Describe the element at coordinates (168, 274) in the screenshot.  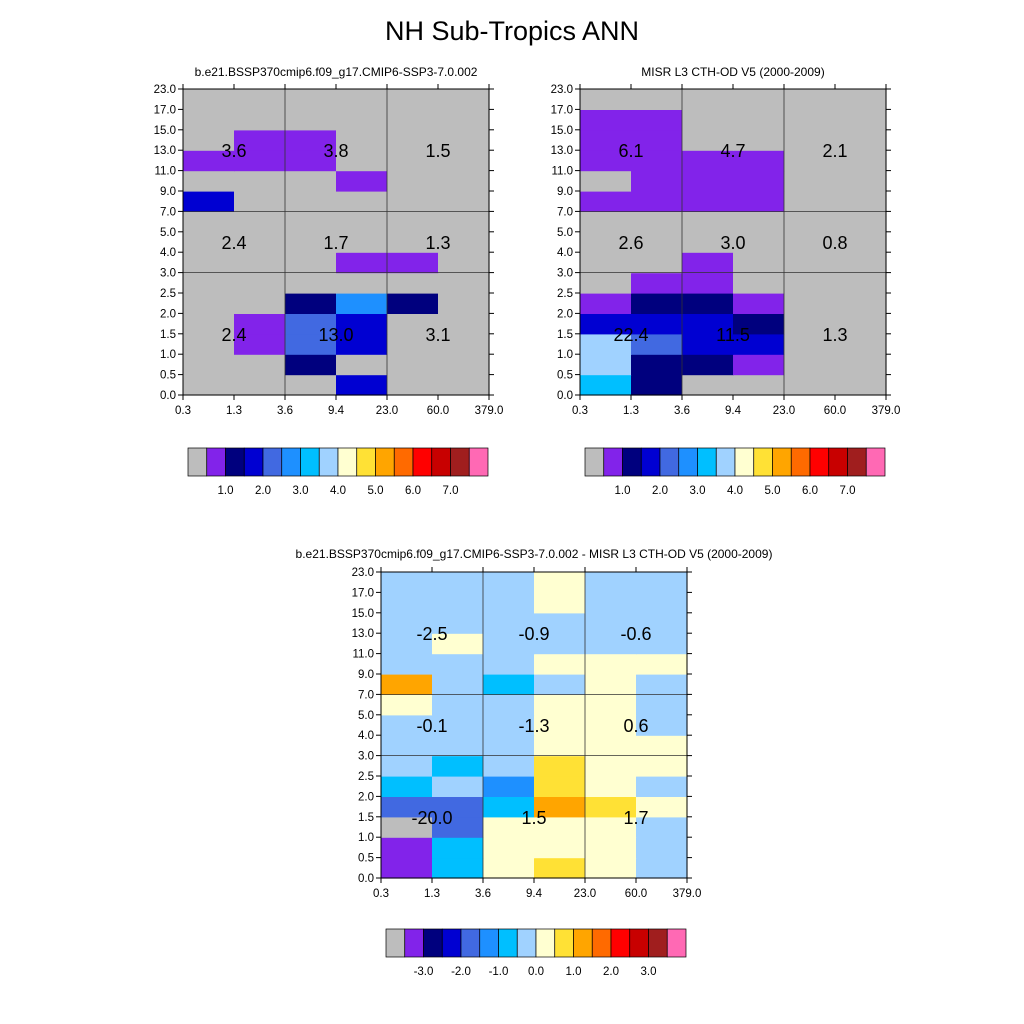
I see `y-tick-label: 3.0` at that location.